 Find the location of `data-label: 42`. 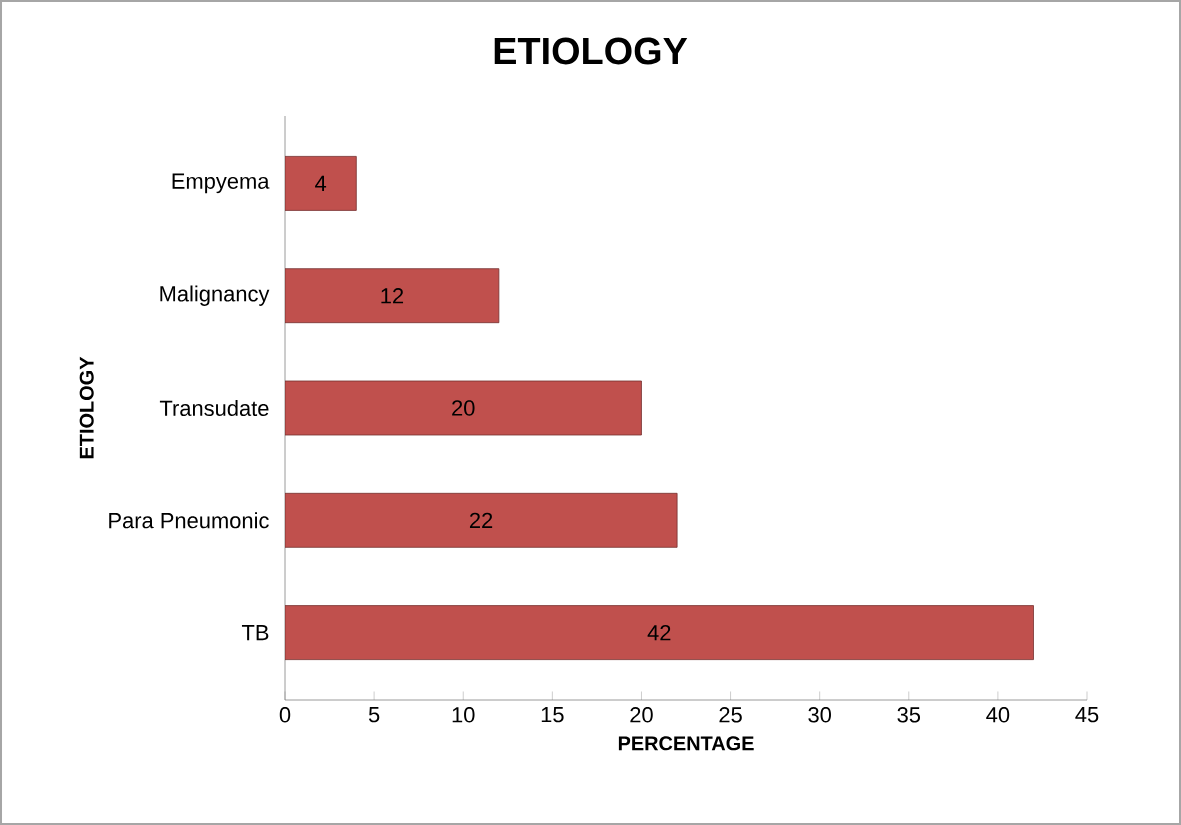

data-label: 42 is located at coordinates (659, 632).